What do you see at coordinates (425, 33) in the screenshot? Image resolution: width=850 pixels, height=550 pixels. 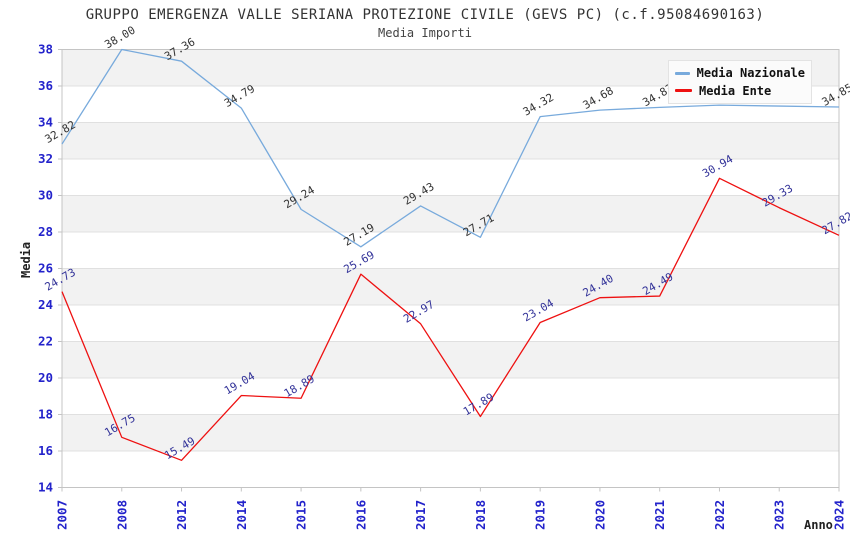 I see `chart-subtitle: Media Importi` at bounding box center [425, 33].